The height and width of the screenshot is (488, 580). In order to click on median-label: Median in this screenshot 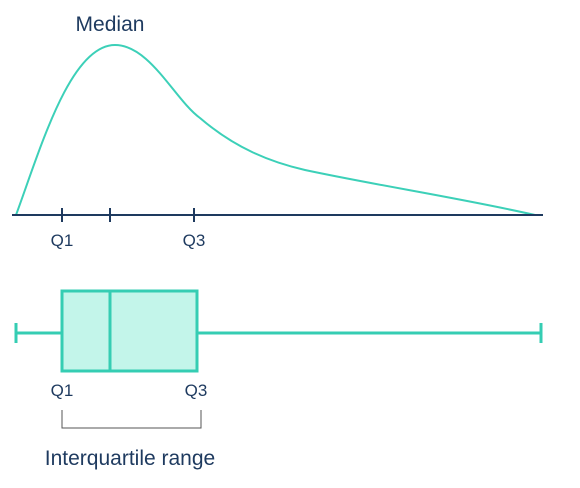, I will do `click(110, 24)`.